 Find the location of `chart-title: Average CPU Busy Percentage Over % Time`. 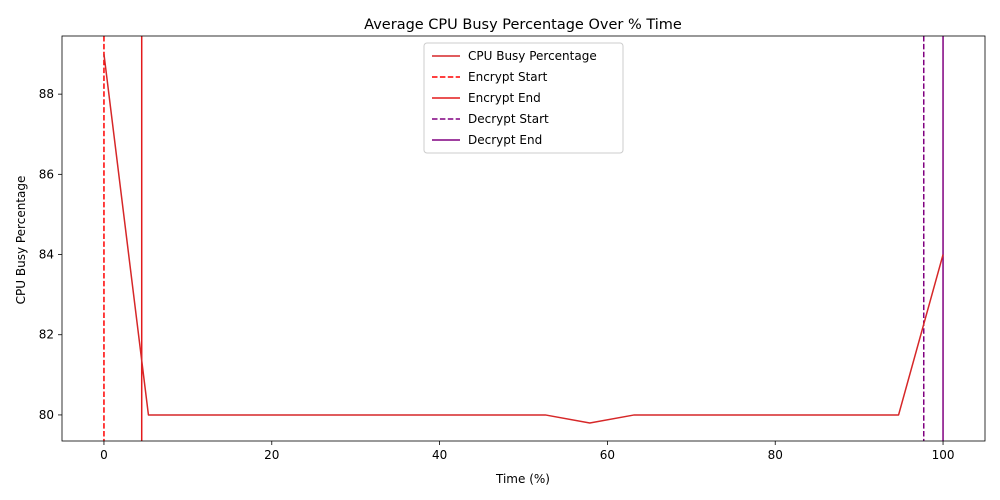

chart-title: Average CPU Busy Percentage Over % Time is located at coordinates (523, 25).